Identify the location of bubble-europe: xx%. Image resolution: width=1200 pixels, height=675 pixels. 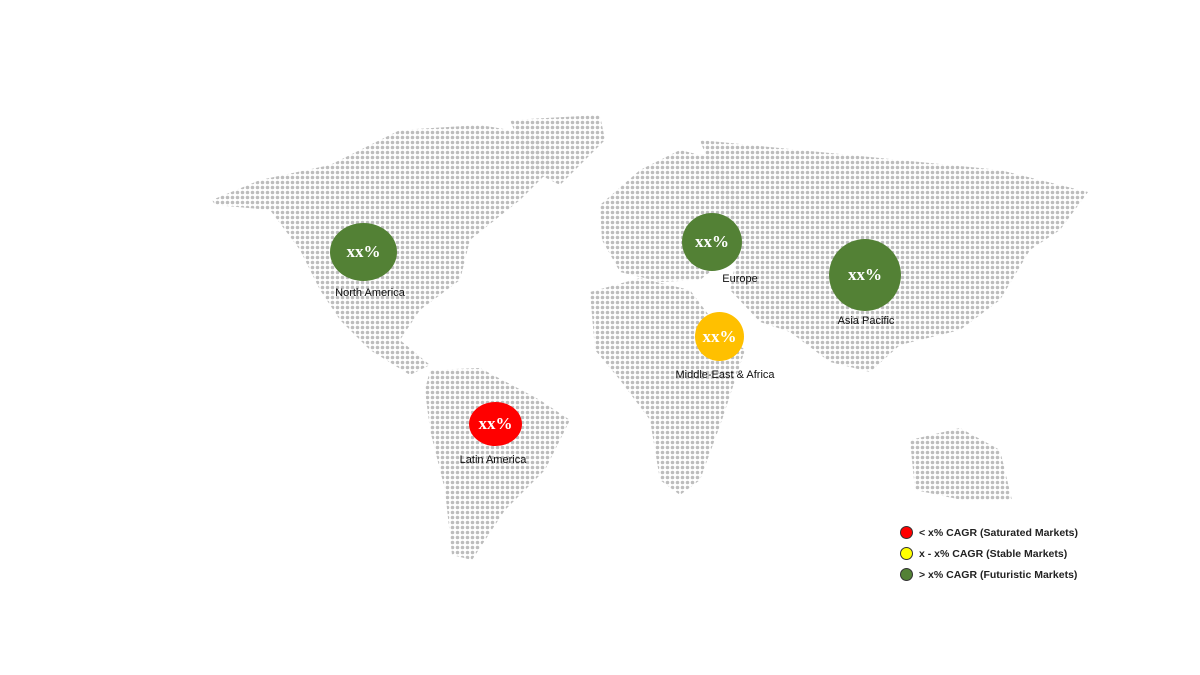
(712, 242).